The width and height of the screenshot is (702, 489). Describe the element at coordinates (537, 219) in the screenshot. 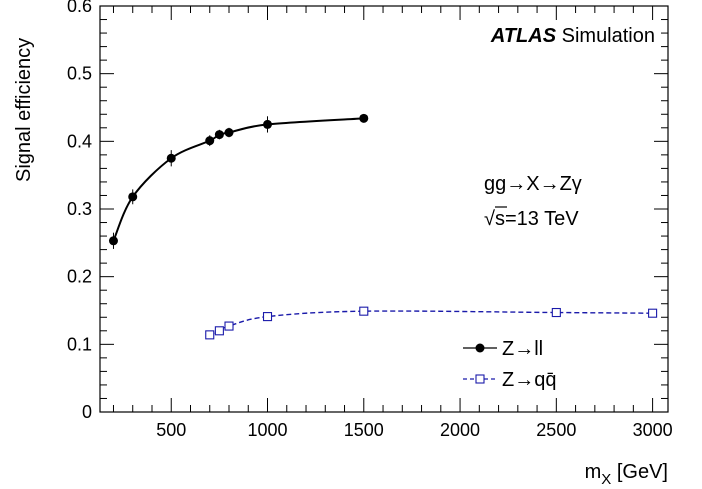

I see `energy-value: s=13 TeV` at that location.